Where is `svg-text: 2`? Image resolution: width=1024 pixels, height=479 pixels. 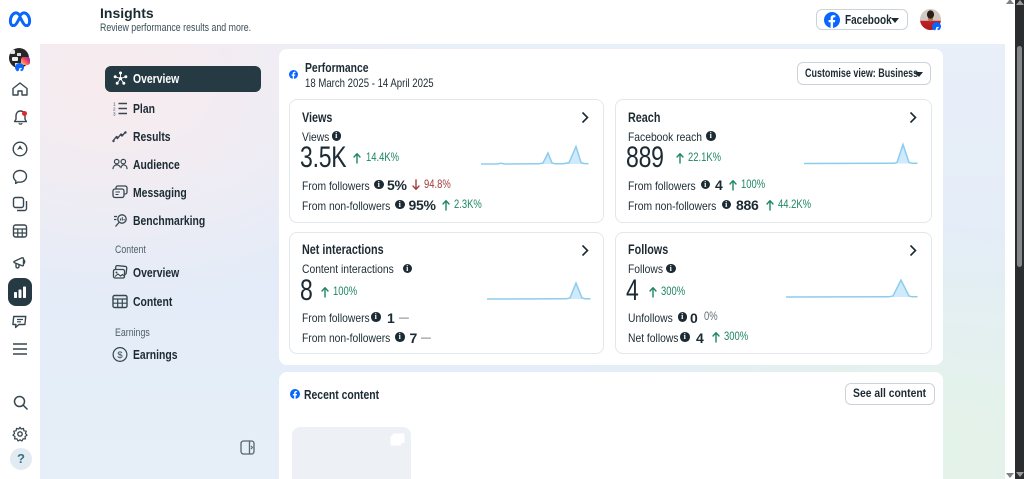
svg-text: 2 is located at coordinates (114, 108).